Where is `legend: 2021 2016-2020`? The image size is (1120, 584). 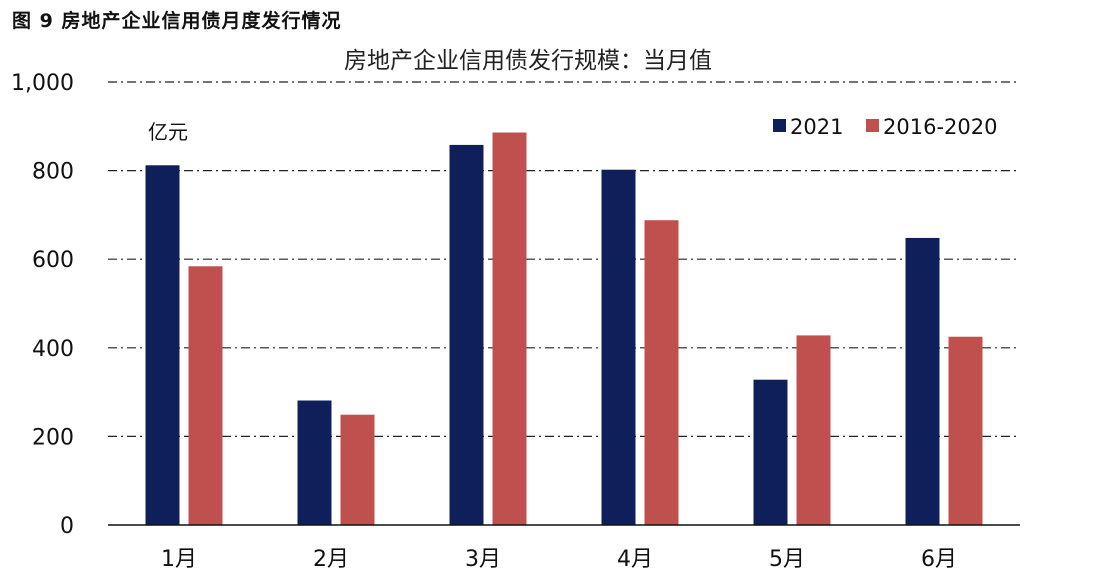
legend: 2021 2016-2020 is located at coordinates (885, 127).